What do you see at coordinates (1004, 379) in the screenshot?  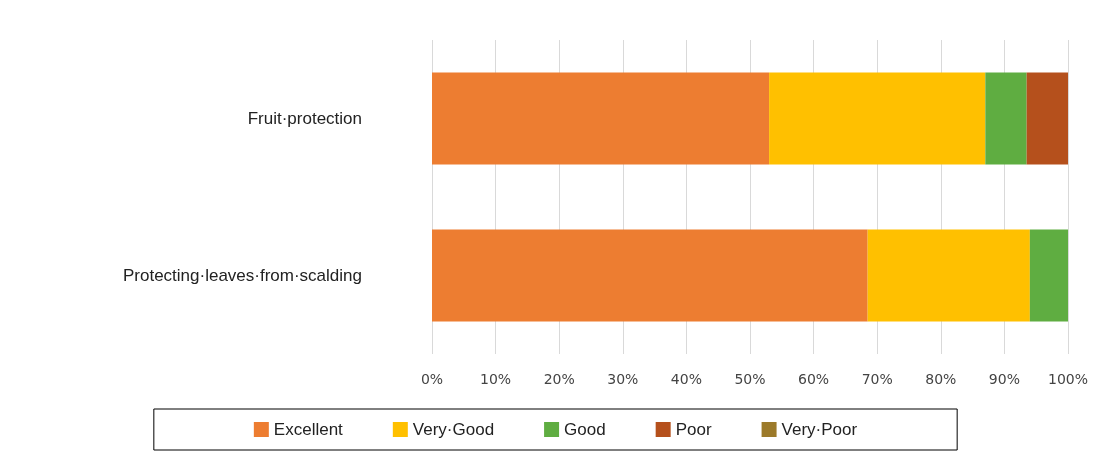 I see `x-tick-label: 90%` at bounding box center [1004, 379].